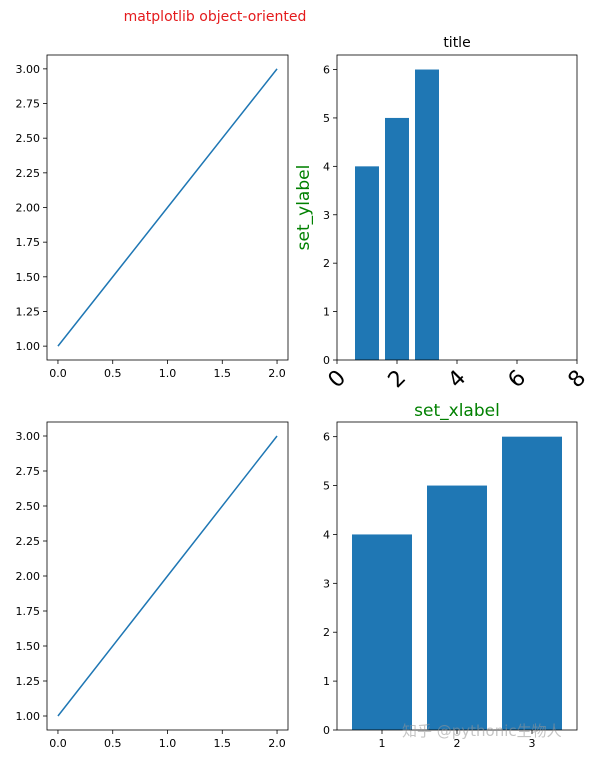 The height and width of the screenshot is (758, 600). I want to click on x-tick-label: 6, so click(518, 380).